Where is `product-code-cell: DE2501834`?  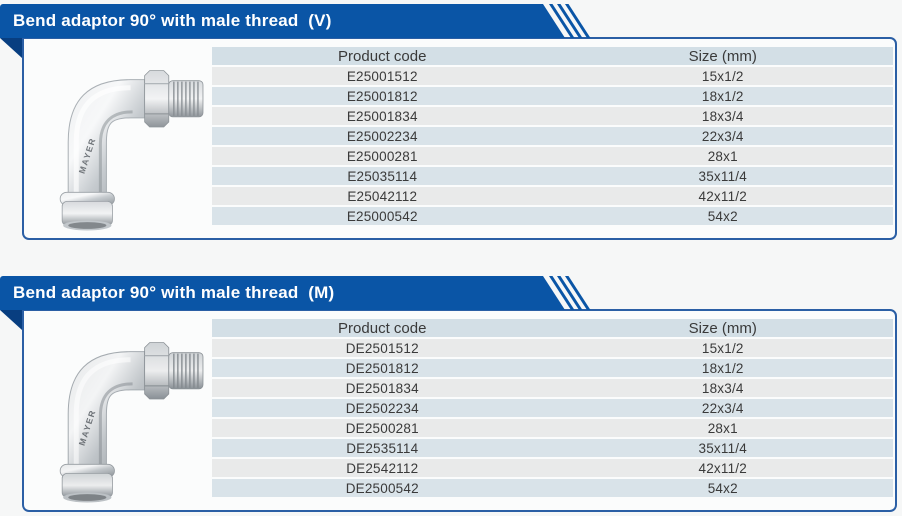 product-code-cell: DE2501834 is located at coordinates (382, 388).